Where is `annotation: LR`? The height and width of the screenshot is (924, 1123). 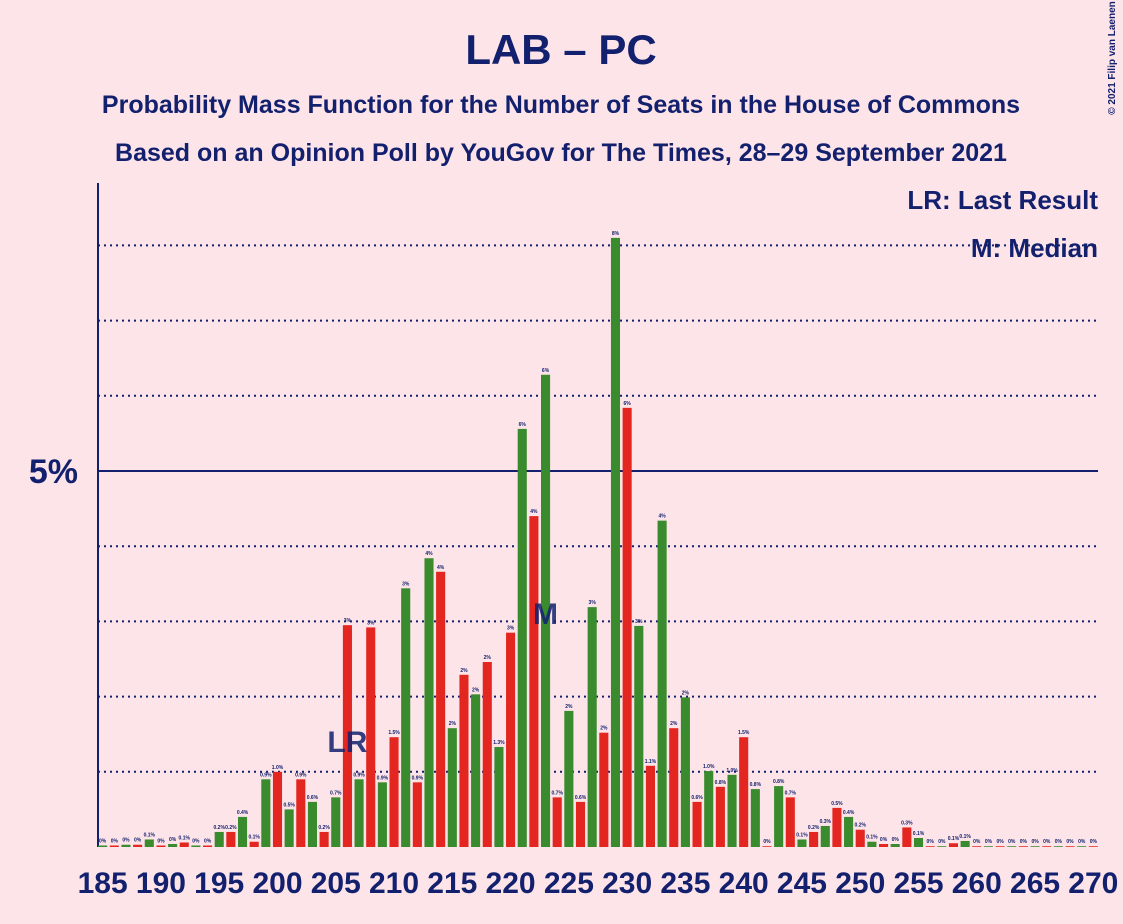 annotation: LR is located at coordinates (347, 742).